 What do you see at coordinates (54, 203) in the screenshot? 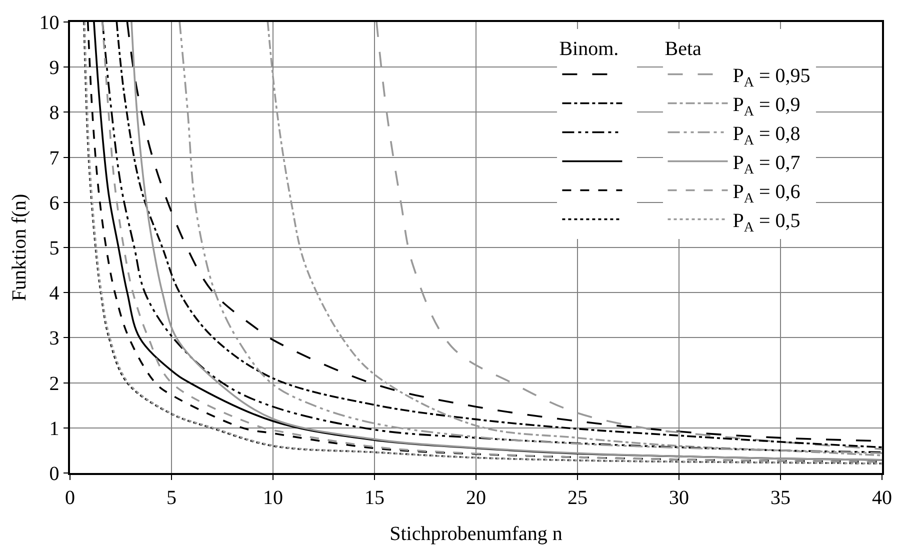
I see `y-tick-label: 6` at bounding box center [54, 203].